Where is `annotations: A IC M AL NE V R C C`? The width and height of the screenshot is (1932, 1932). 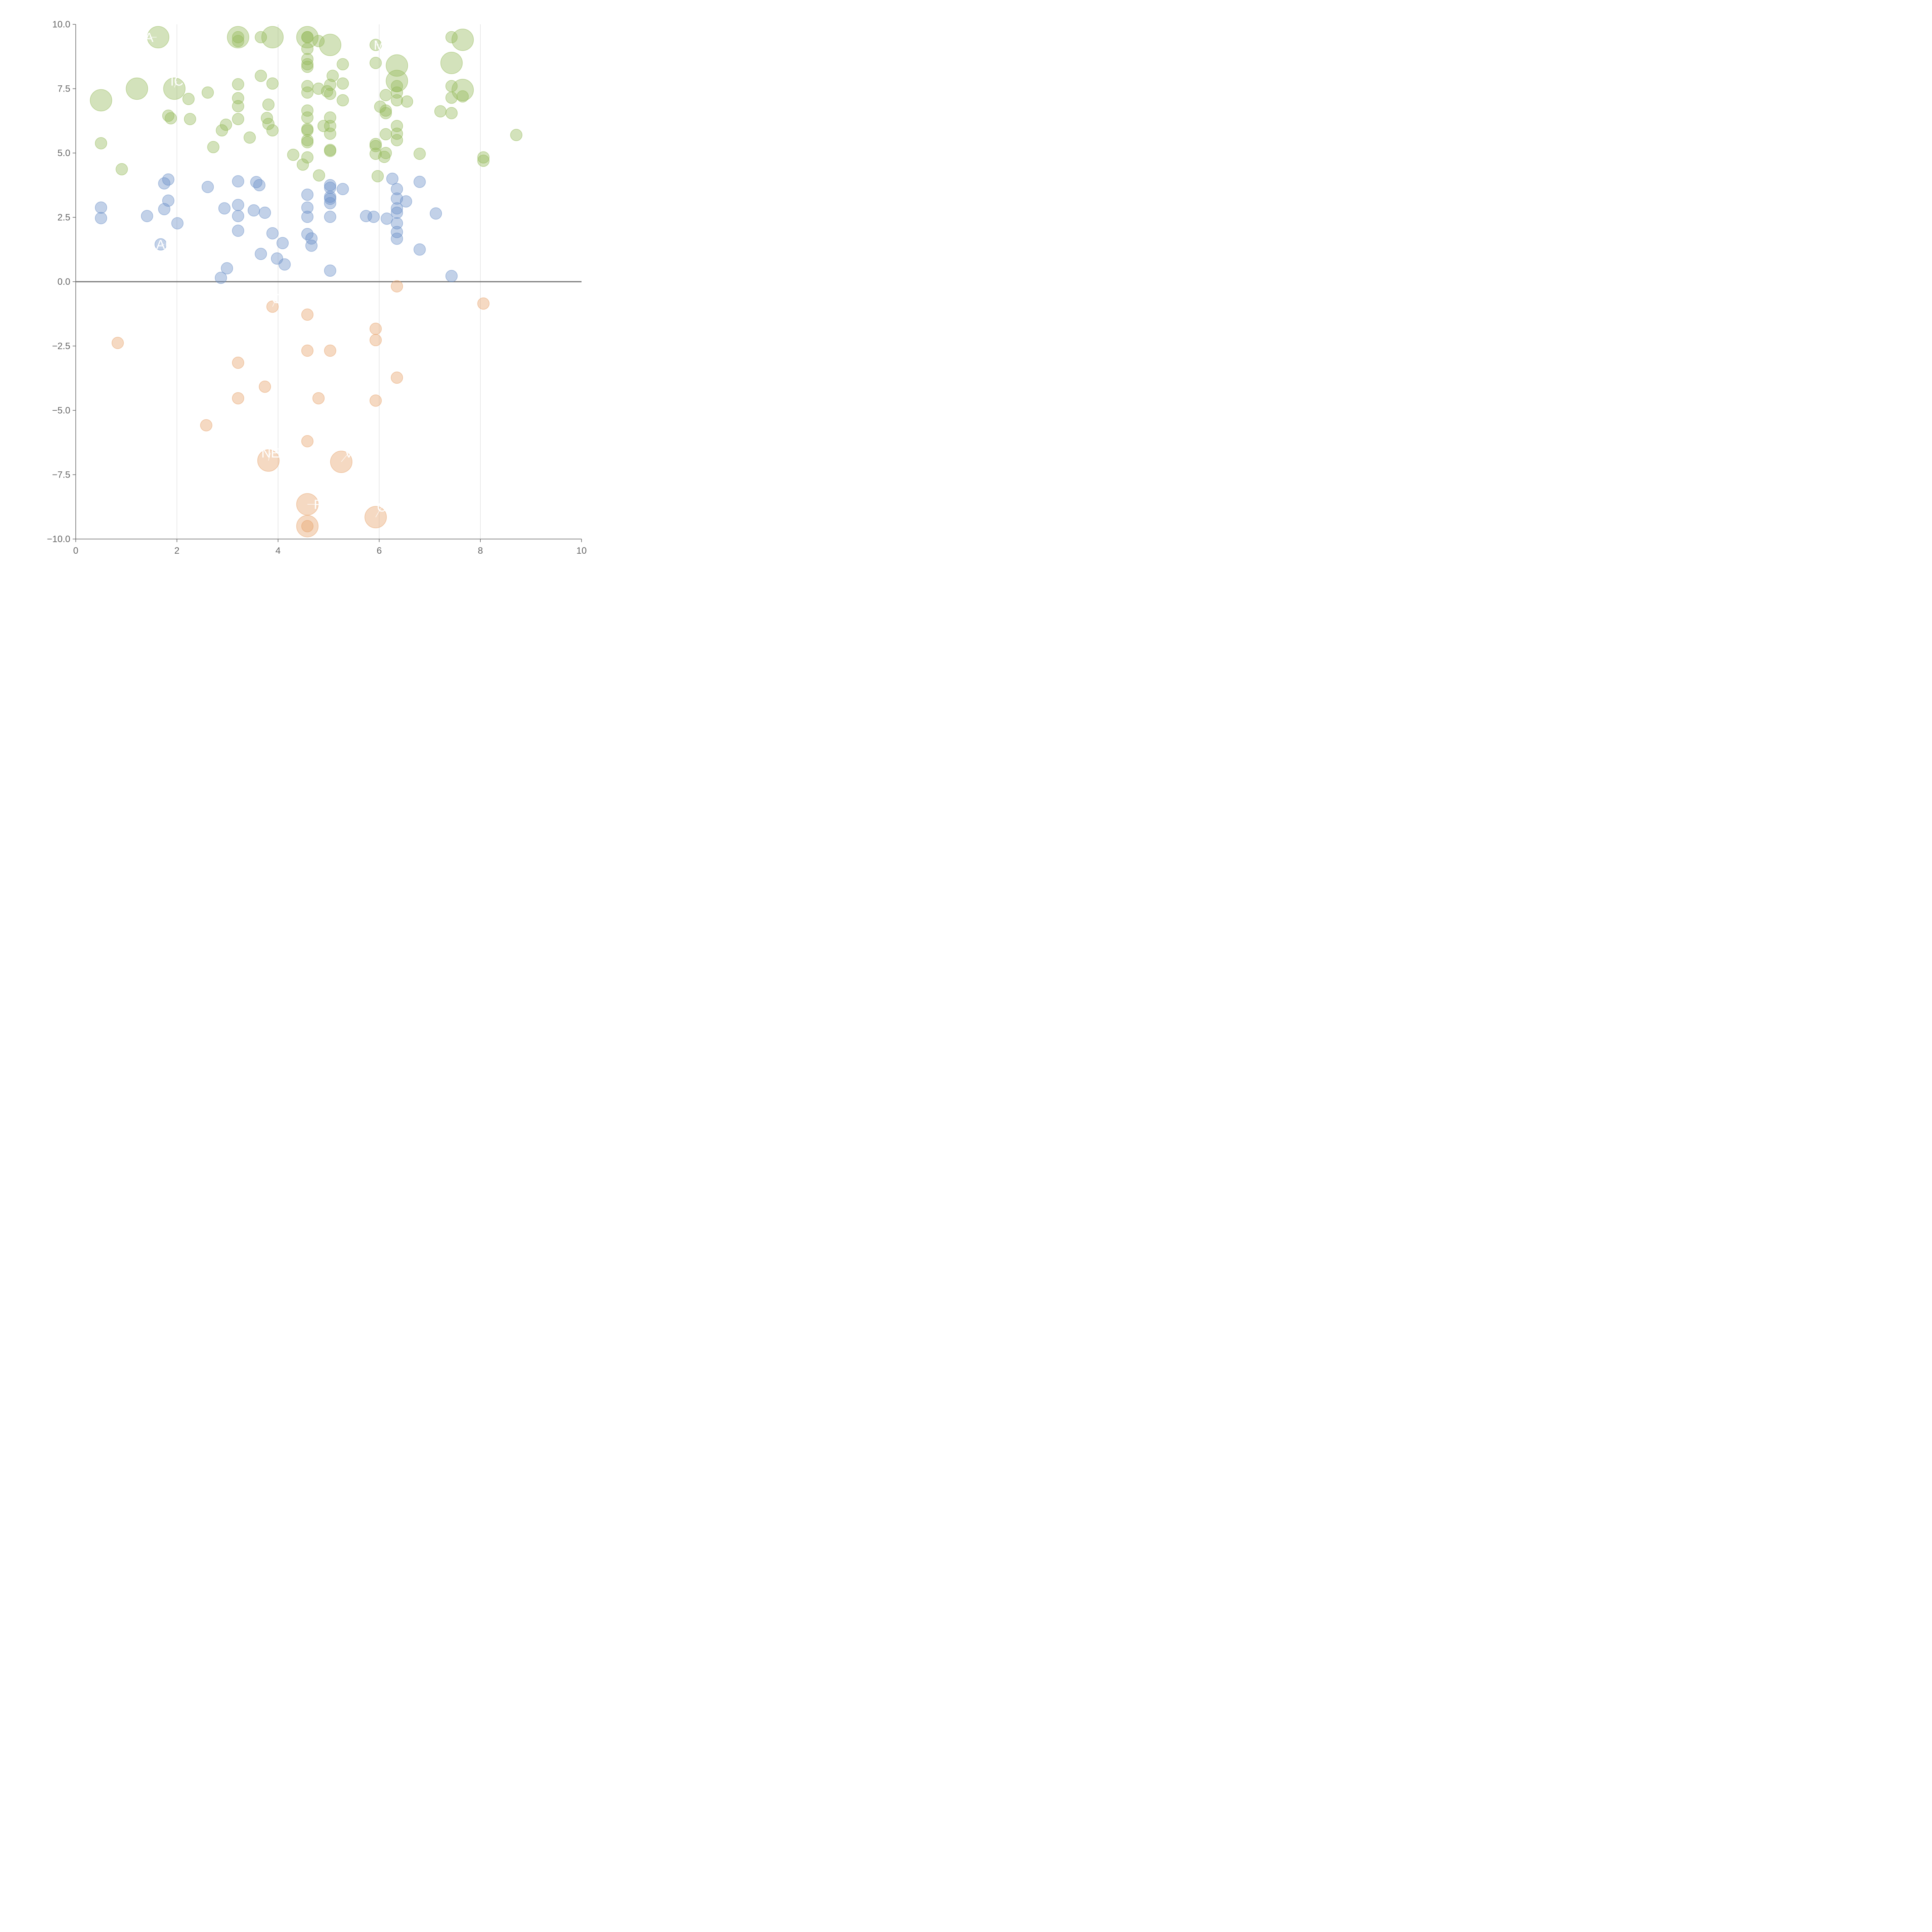
annotations: A IC M AL NE V R C C is located at coordinates (266, 273).